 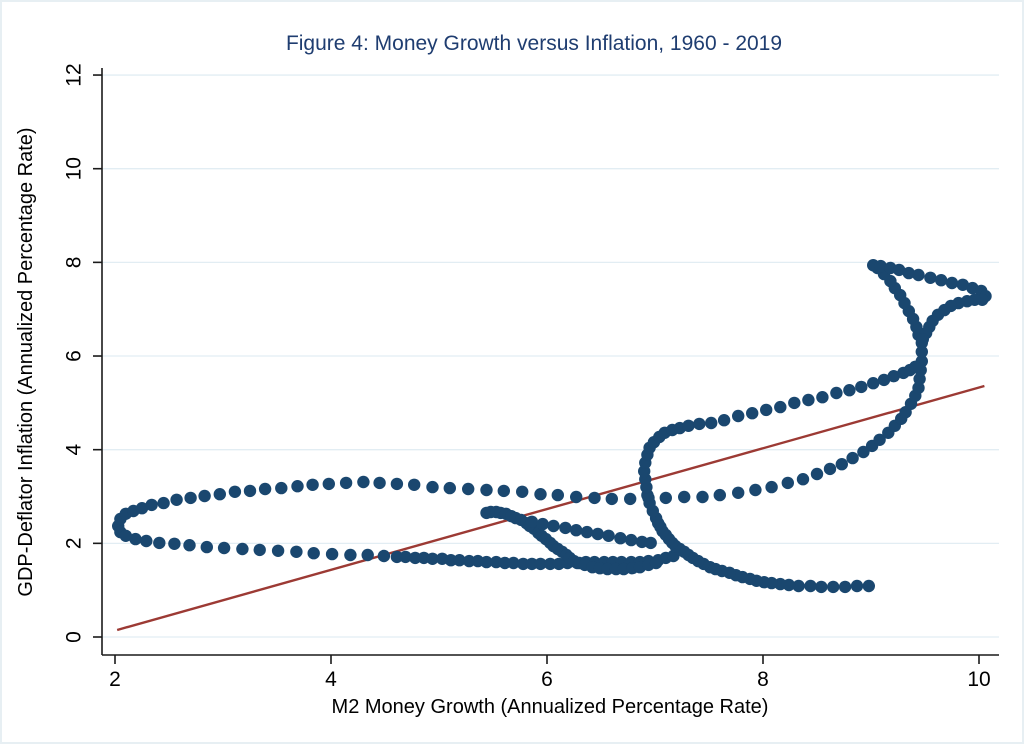 What do you see at coordinates (74, 74) in the screenshot?
I see `y-tick-label: 12` at bounding box center [74, 74].